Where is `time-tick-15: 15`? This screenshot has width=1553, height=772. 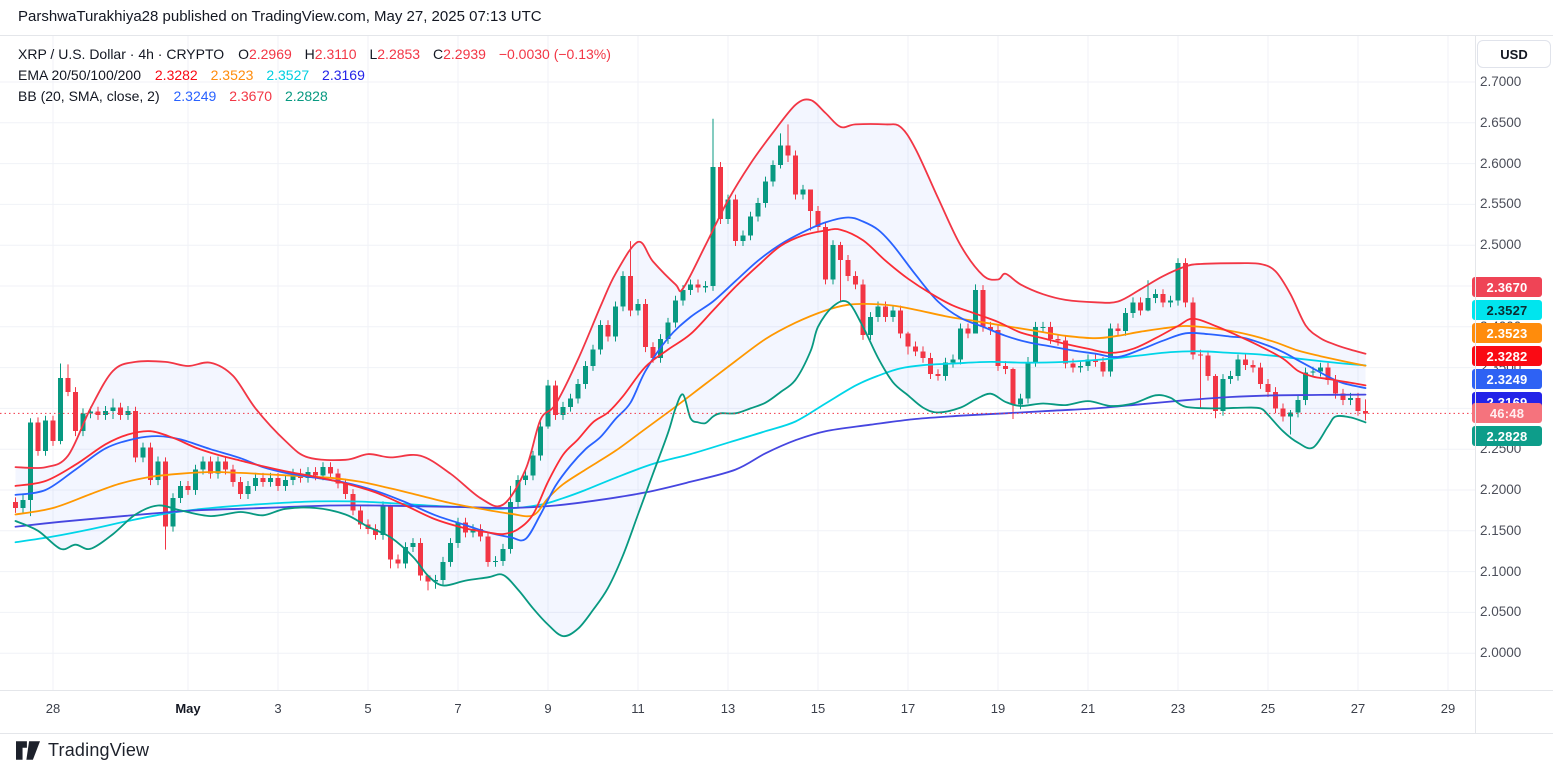
time-tick-15: 15 is located at coordinates (818, 708).